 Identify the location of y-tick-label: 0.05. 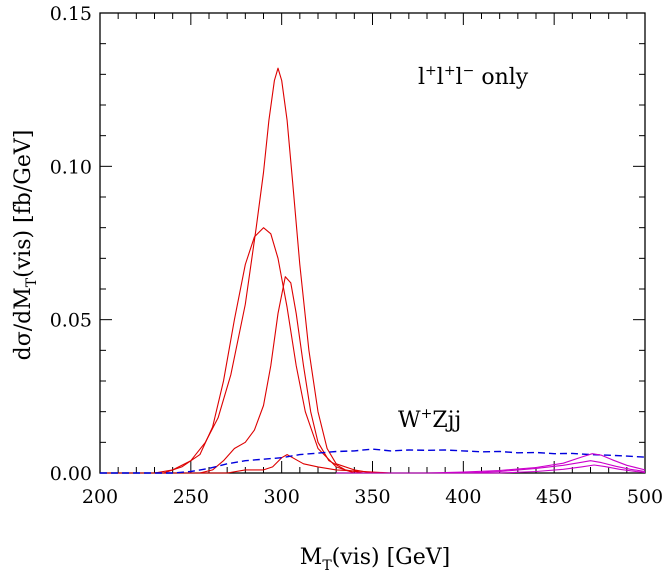
(71, 321).